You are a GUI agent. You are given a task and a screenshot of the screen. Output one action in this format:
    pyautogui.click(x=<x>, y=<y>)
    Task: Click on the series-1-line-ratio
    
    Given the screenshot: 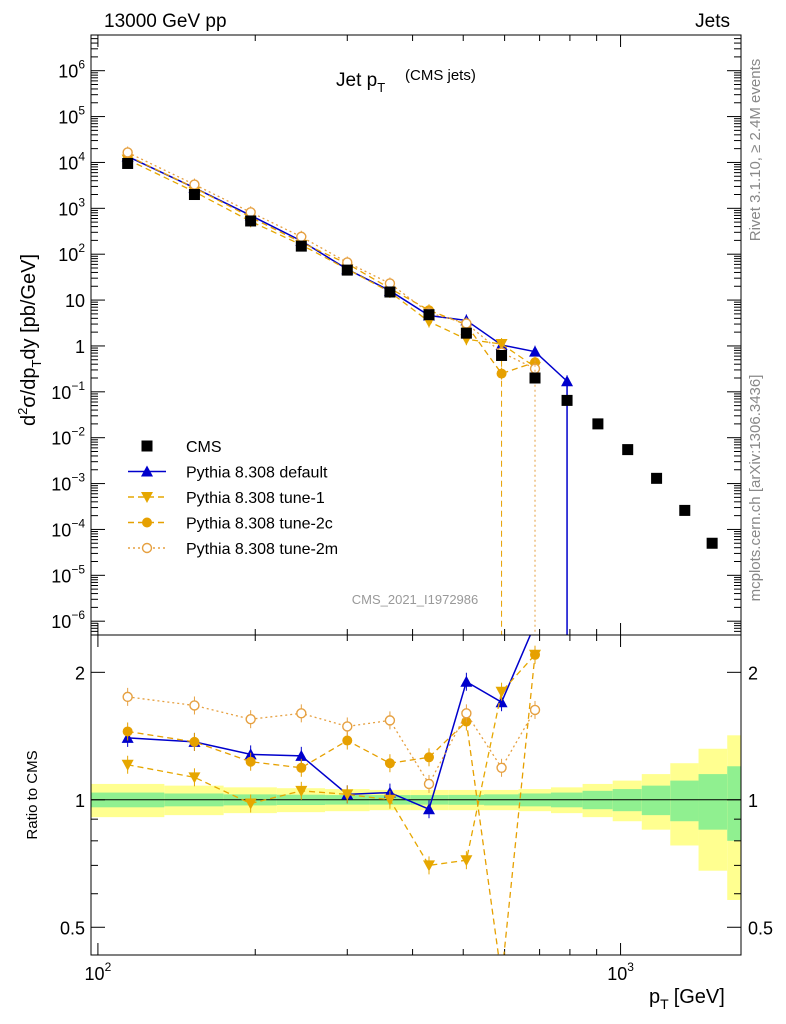 What is the action you would take?
    pyautogui.click(x=331, y=760)
    